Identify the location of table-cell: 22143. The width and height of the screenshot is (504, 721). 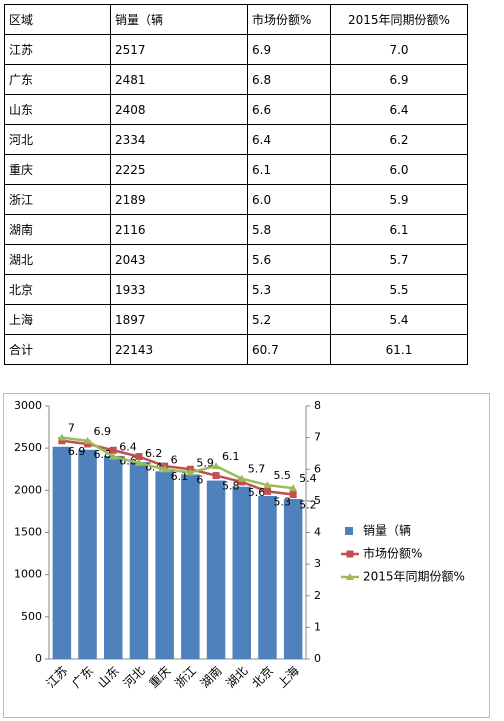
(179, 349).